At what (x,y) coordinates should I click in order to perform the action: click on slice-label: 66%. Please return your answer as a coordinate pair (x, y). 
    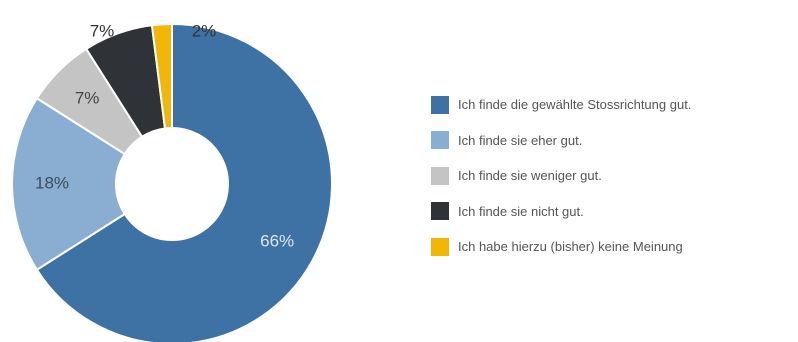
    Looking at the image, I should click on (277, 240).